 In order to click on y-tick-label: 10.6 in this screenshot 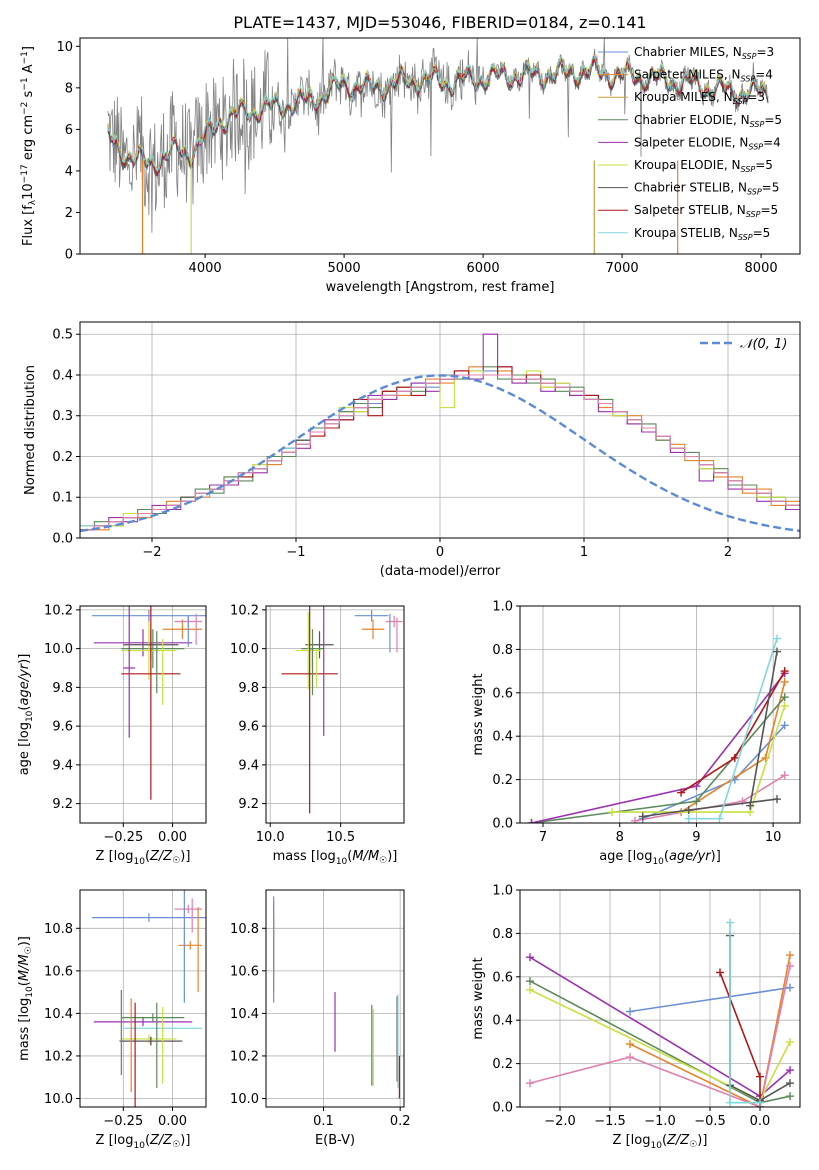, I will do `click(58, 971)`.